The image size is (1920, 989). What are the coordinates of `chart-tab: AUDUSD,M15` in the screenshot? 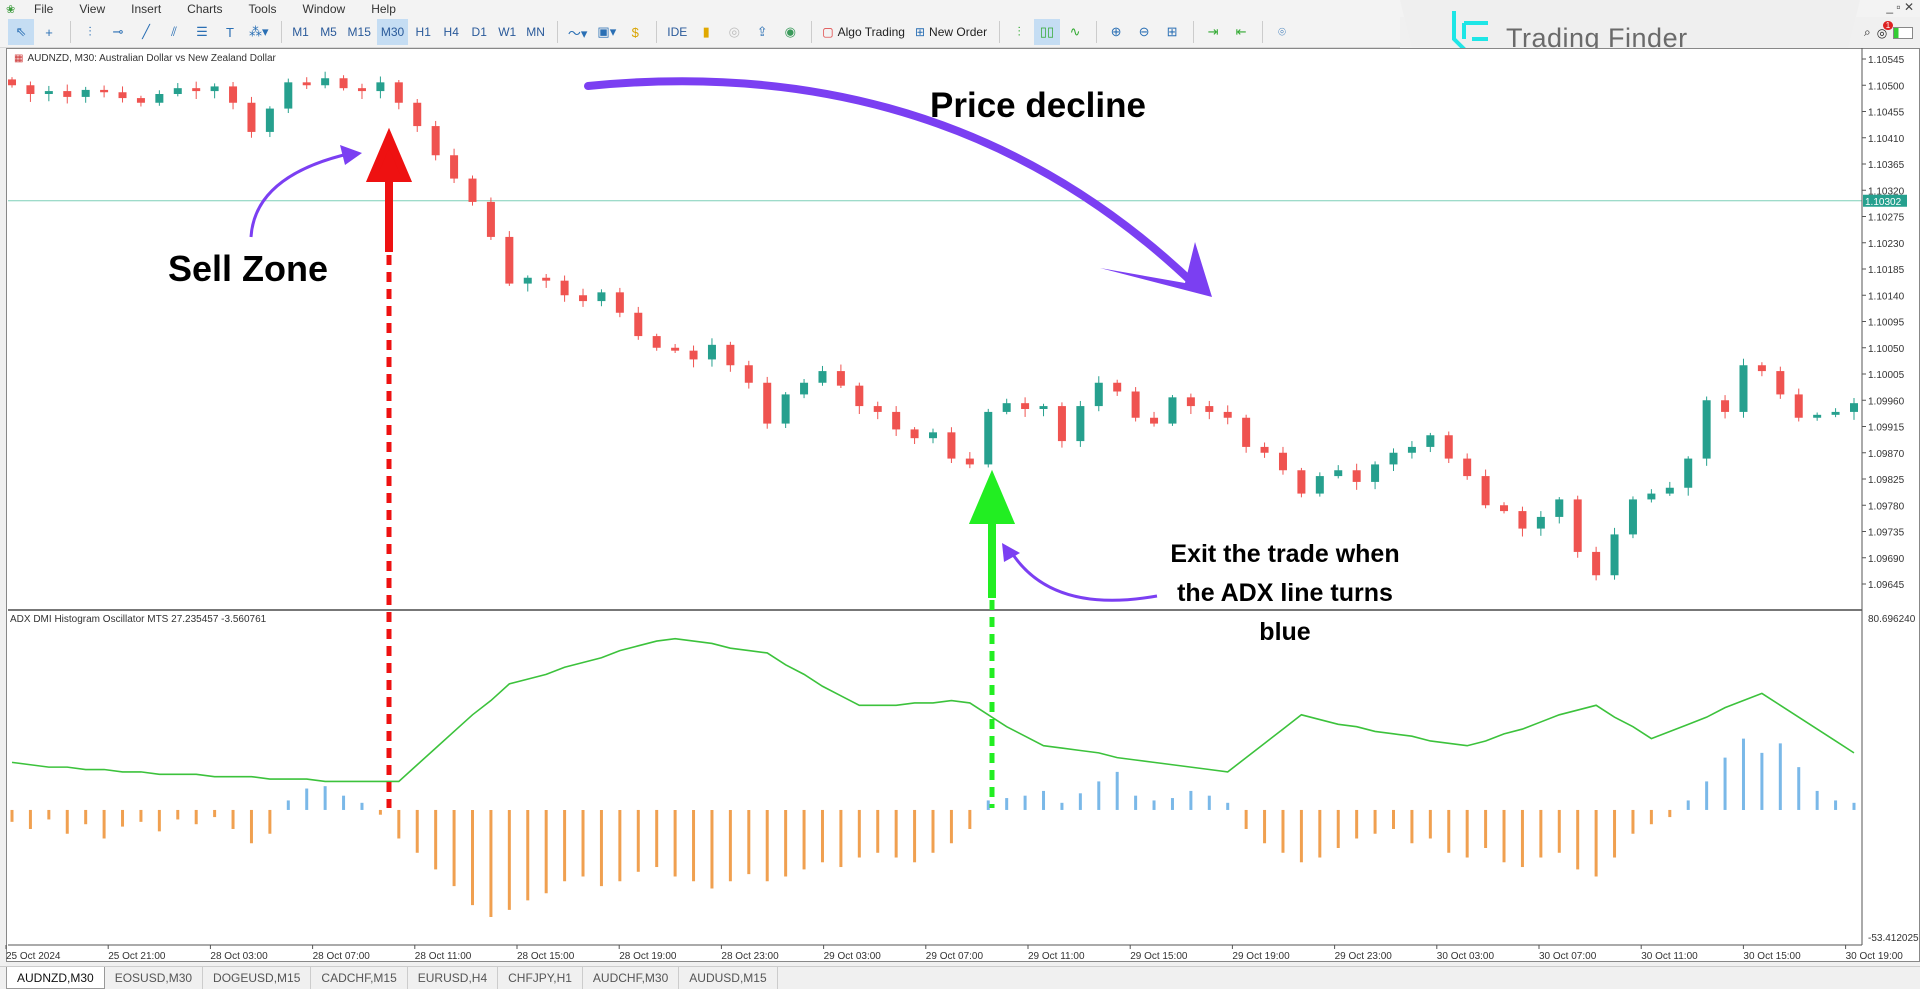 It's located at (728, 978).